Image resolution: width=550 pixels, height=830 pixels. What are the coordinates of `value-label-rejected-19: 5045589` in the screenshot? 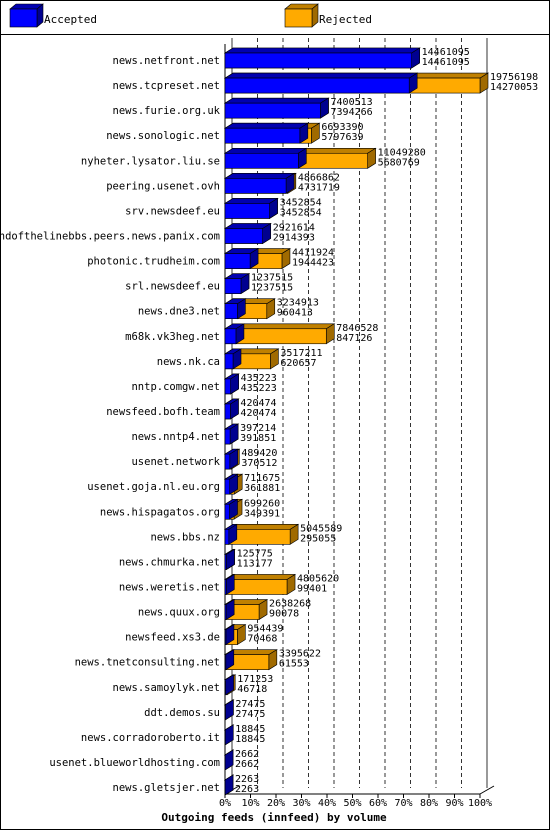 It's located at (321, 528).